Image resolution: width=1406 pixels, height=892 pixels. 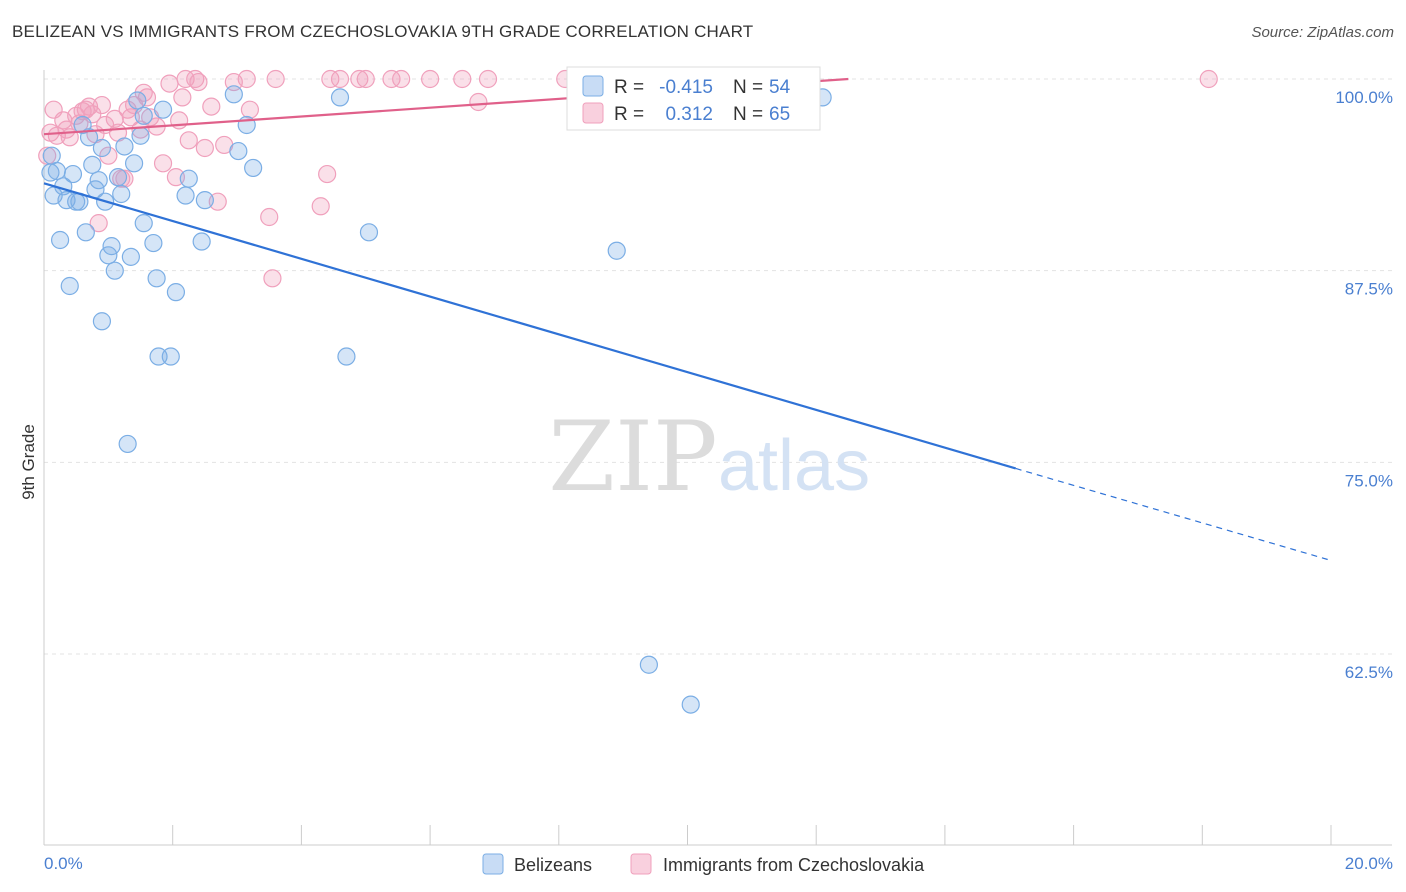 I want to click on legend-blue-r-label: R =, so click(x=629, y=87).